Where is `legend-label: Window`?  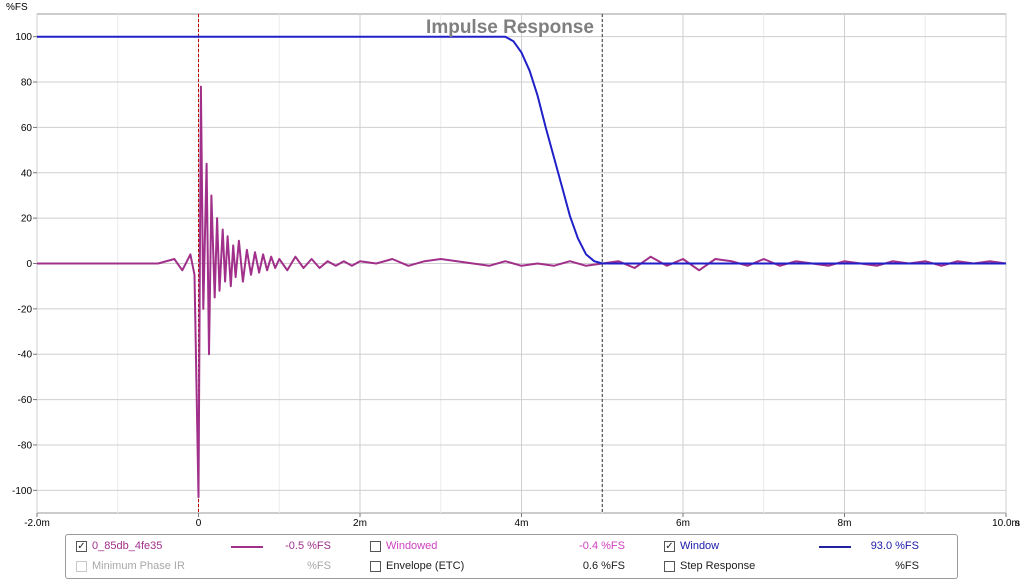 legend-label: Window is located at coordinates (700, 546).